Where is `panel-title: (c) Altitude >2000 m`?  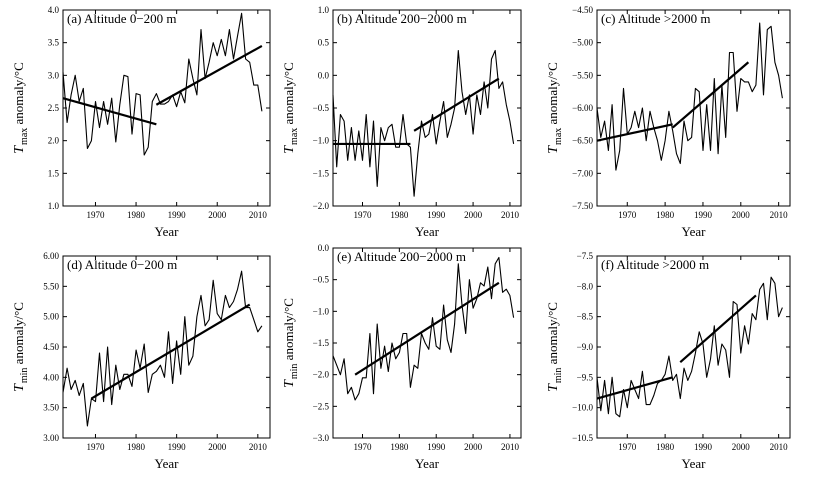
panel-title: (c) Altitude >2000 m is located at coordinates (656, 18).